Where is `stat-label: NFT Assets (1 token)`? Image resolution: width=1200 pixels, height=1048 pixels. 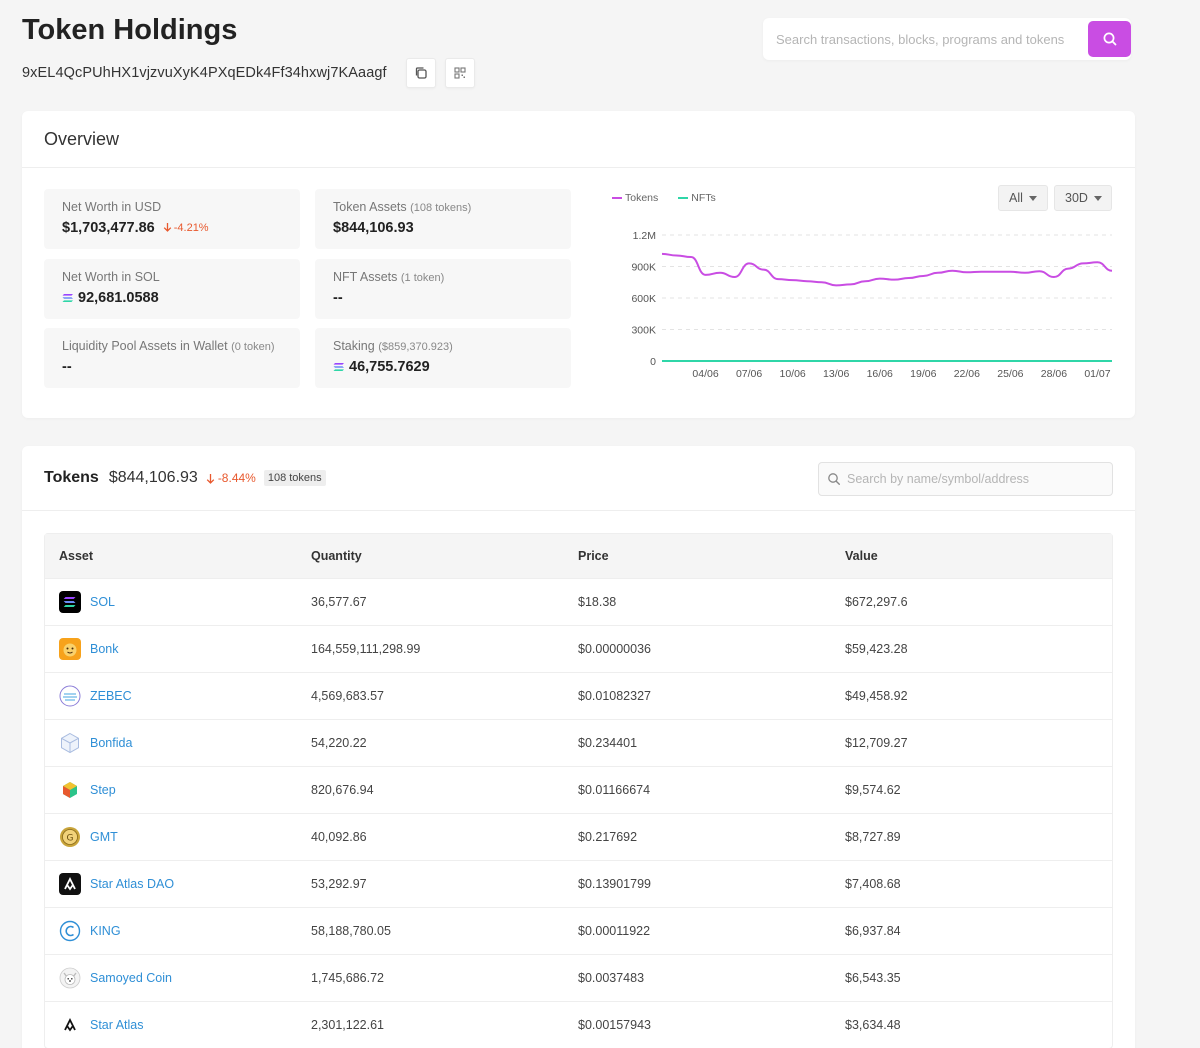
stat-label: NFT Assets (1 token) is located at coordinates (443, 277).